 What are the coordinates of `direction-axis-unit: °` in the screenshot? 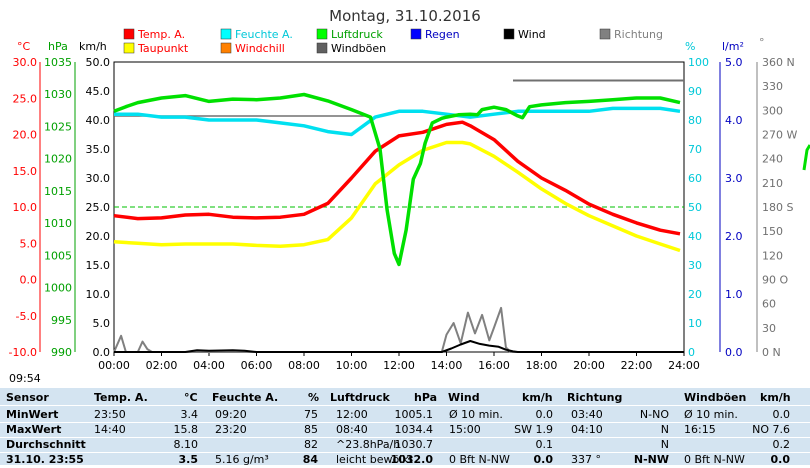 It's located at (762, 42).